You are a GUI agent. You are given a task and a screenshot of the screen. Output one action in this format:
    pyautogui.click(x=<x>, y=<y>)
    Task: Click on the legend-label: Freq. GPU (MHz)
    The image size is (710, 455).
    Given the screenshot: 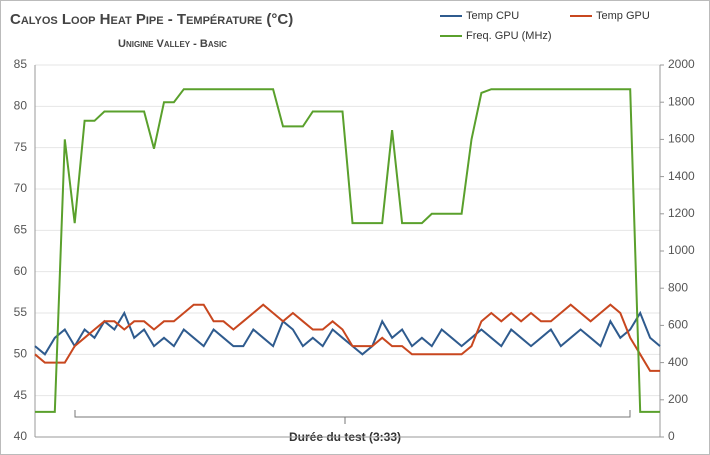 What is the action you would take?
    pyautogui.click(x=509, y=36)
    